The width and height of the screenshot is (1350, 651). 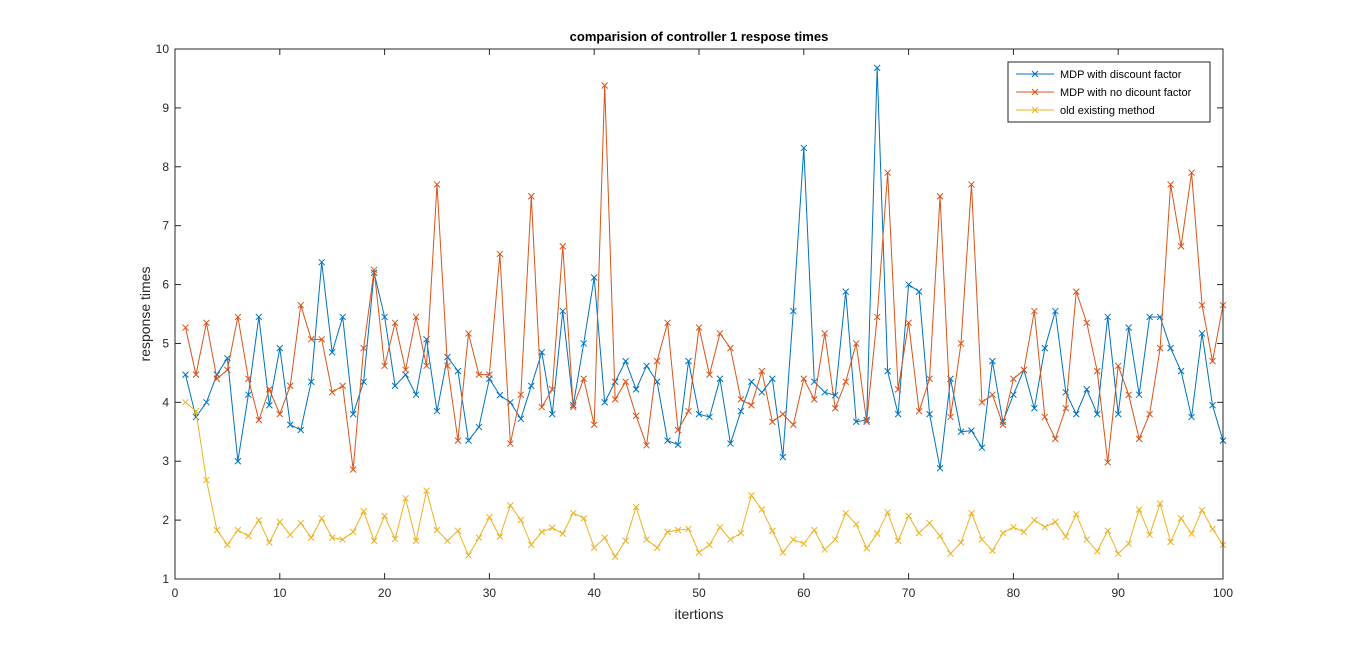 What do you see at coordinates (490, 593) in the screenshot?
I see `x-tick-label: 30` at bounding box center [490, 593].